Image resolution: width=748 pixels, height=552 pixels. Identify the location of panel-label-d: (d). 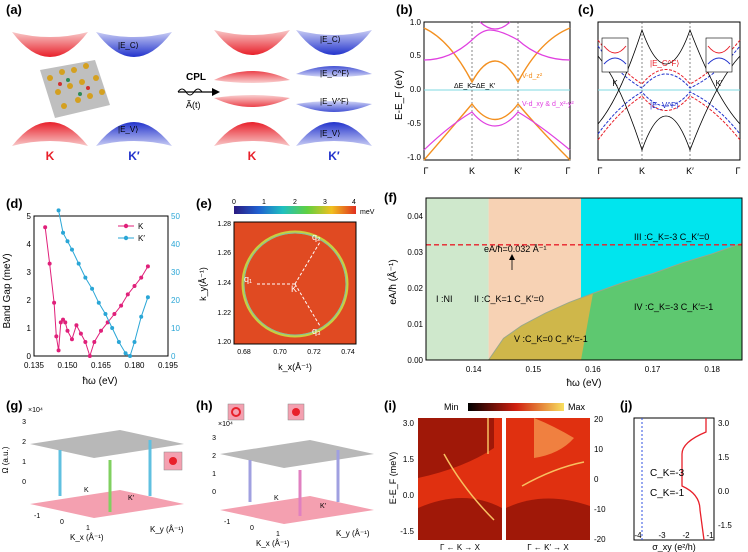
(14, 203).